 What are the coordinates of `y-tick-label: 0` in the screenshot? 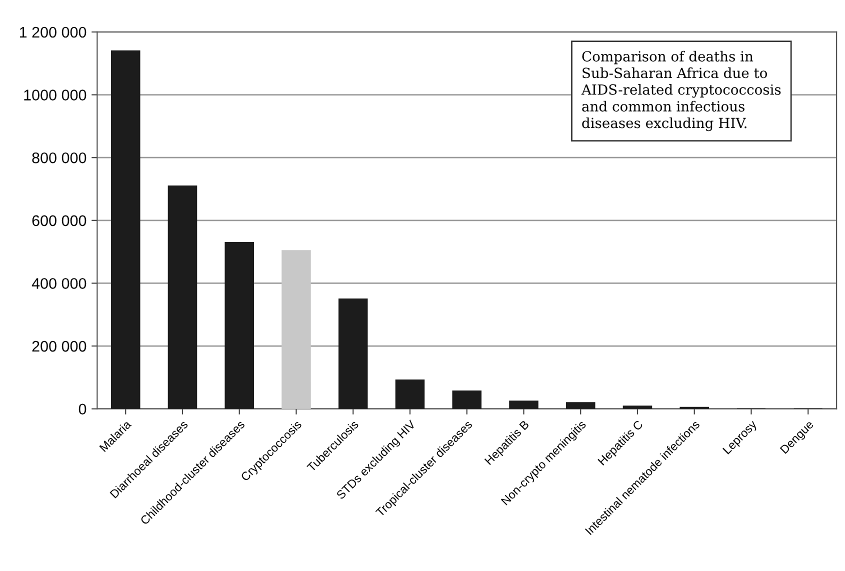 It's located at (82, 409).